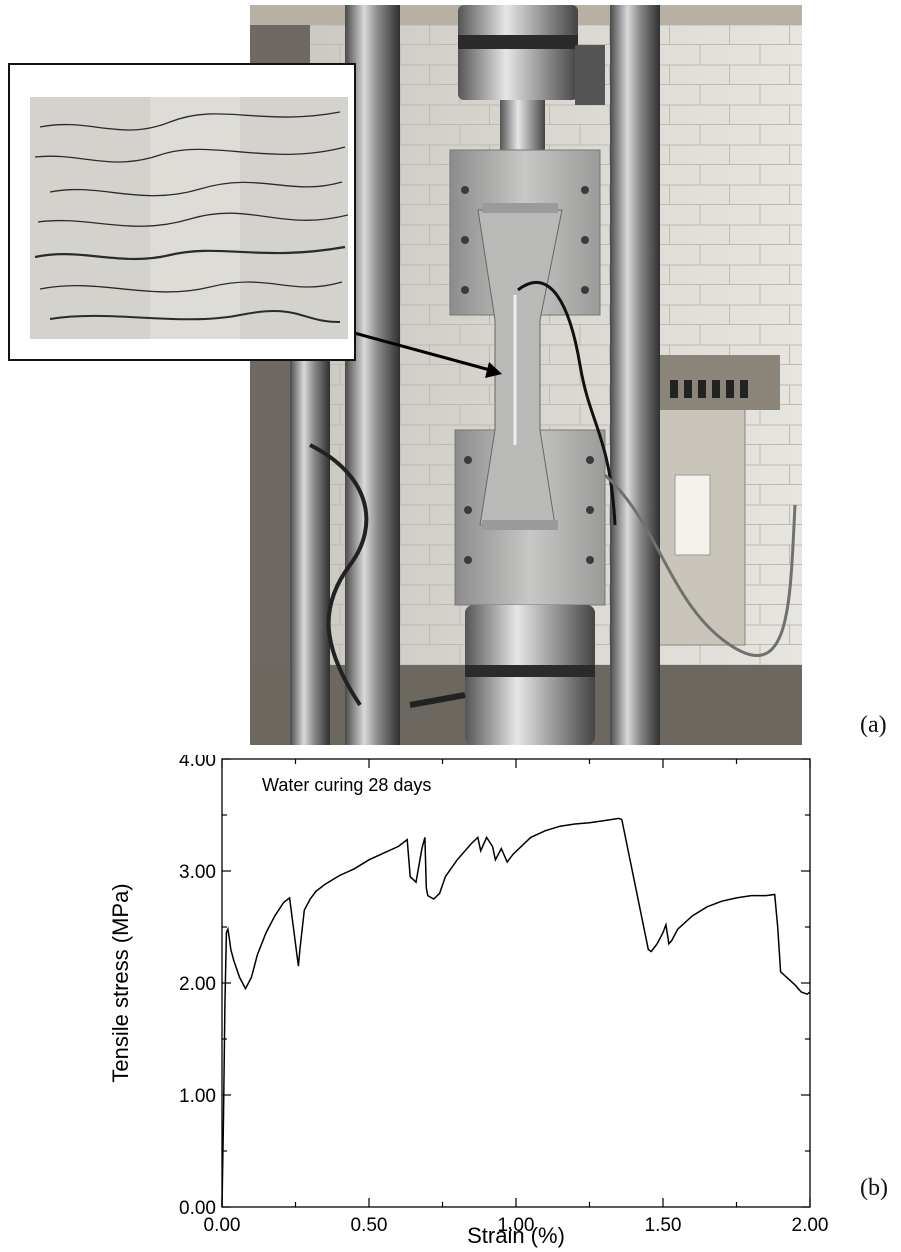 Image resolution: width=901 pixels, height=1252 pixels. I want to click on crack-closeup-inset, so click(182, 212).